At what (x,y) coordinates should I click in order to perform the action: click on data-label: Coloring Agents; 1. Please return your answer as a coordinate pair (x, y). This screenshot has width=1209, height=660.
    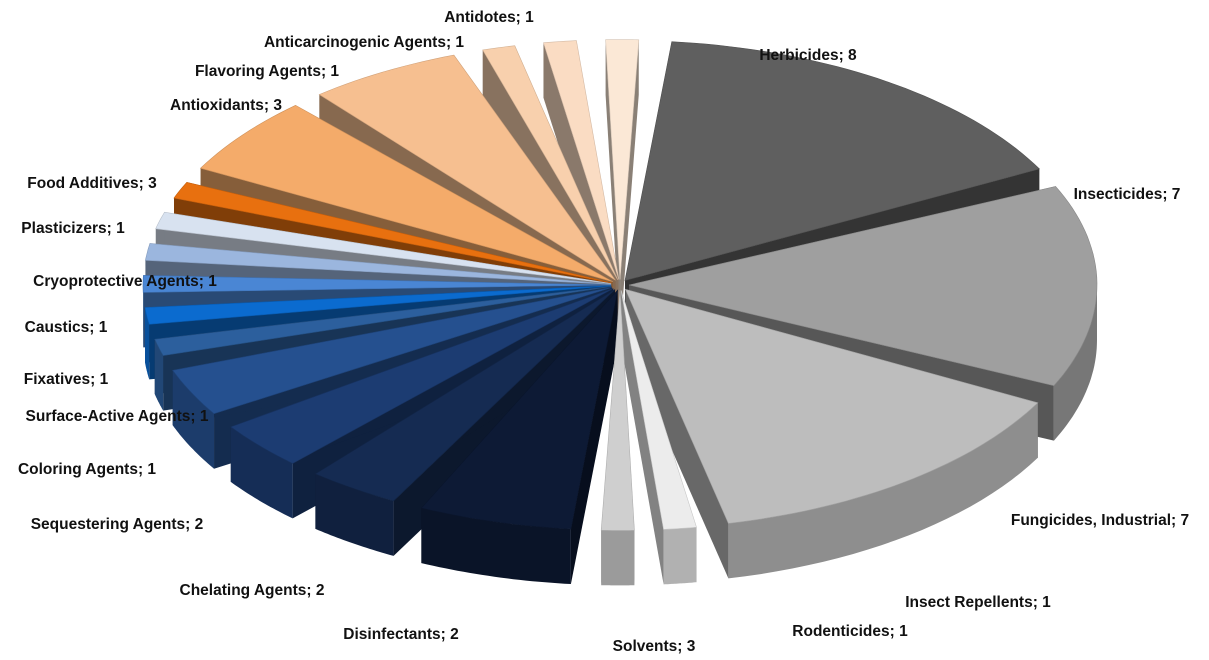
    Looking at the image, I should click on (87, 469).